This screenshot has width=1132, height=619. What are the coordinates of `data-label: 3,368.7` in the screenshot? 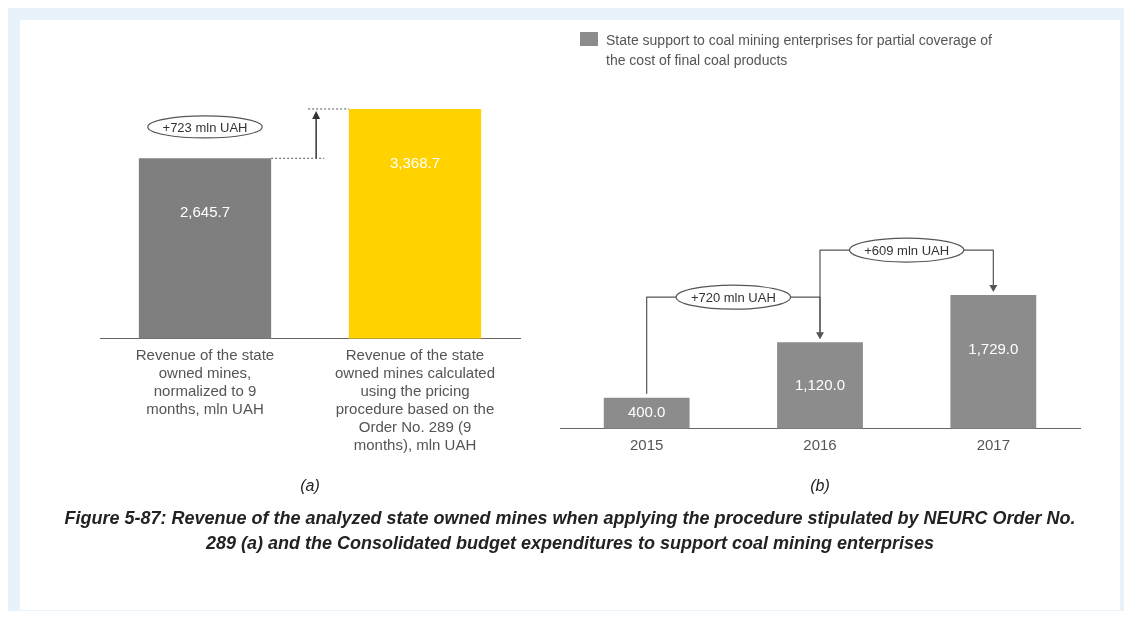 It's located at (415, 163).